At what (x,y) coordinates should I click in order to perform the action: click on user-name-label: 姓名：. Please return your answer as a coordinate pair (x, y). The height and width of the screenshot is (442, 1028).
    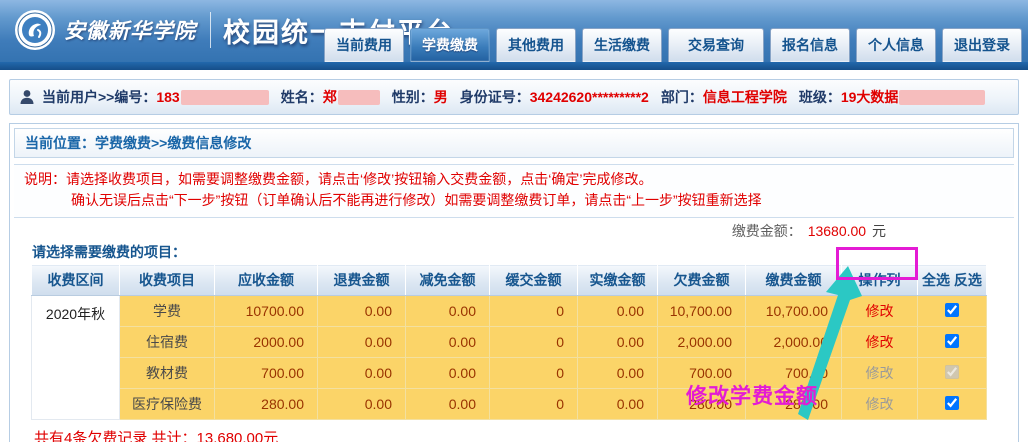
    Looking at the image, I should click on (301, 97).